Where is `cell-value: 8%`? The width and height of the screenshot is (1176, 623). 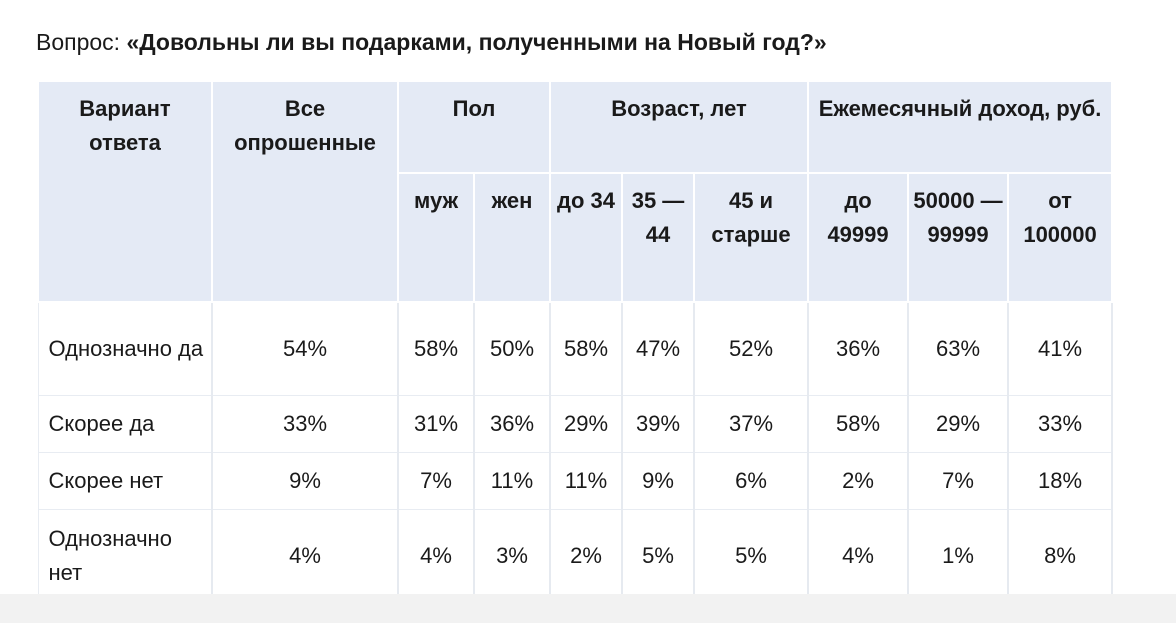 cell-value: 8% is located at coordinates (1060, 556).